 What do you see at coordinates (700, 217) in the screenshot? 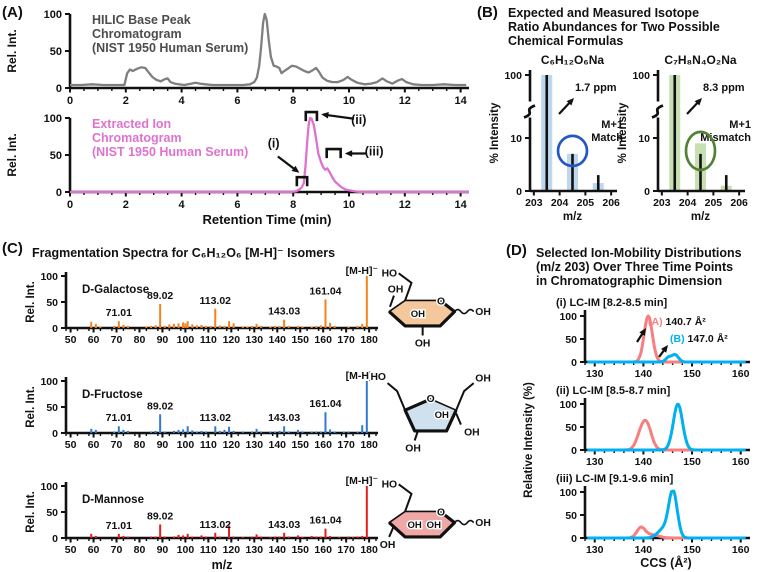
I see `x-axis-label: m/z` at bounding box center [700, 217].